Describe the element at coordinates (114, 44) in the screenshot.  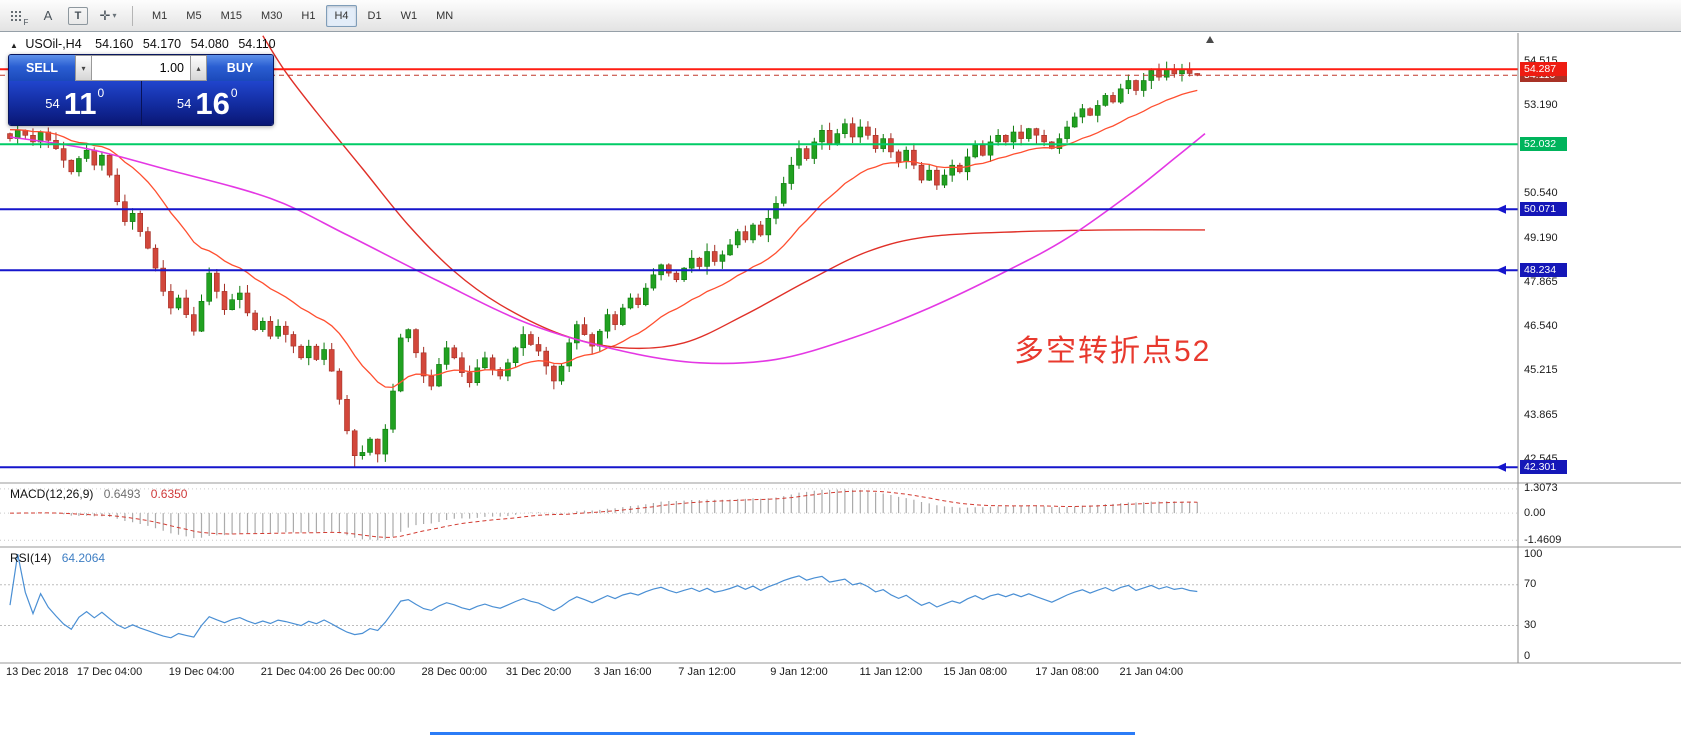
I see `open-value: 54.160` at that location.